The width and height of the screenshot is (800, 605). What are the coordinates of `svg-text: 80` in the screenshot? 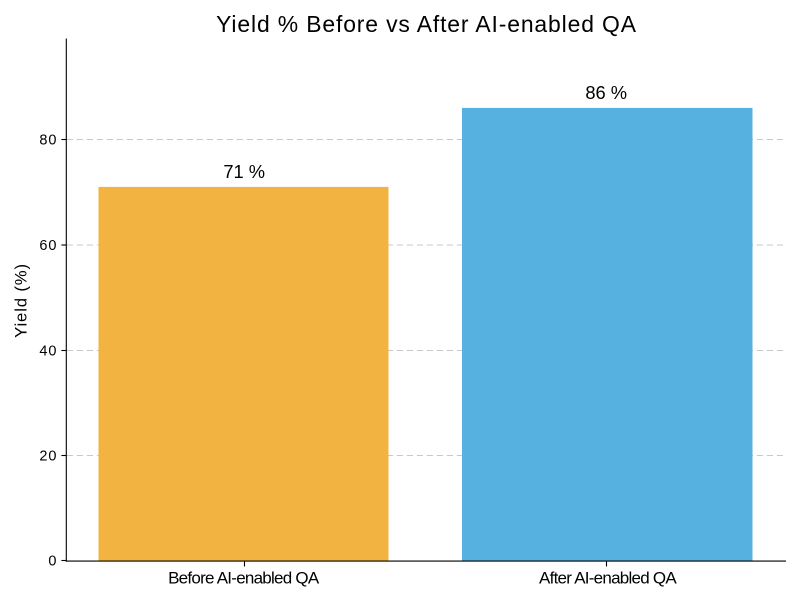 It's located at (48, 141).